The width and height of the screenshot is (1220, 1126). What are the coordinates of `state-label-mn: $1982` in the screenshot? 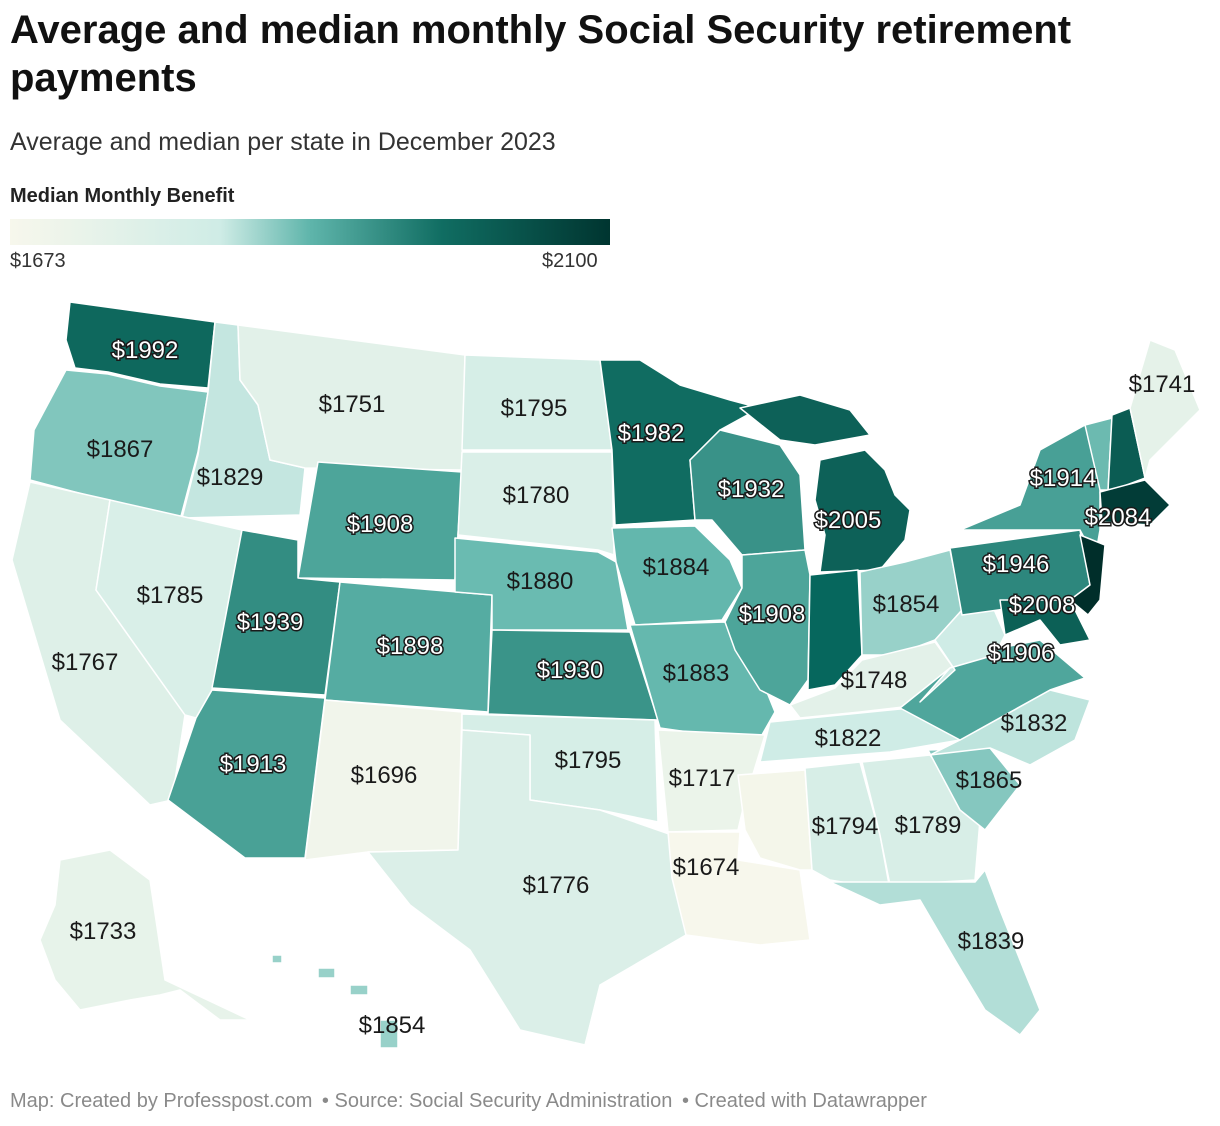 It's located at (651, 433).